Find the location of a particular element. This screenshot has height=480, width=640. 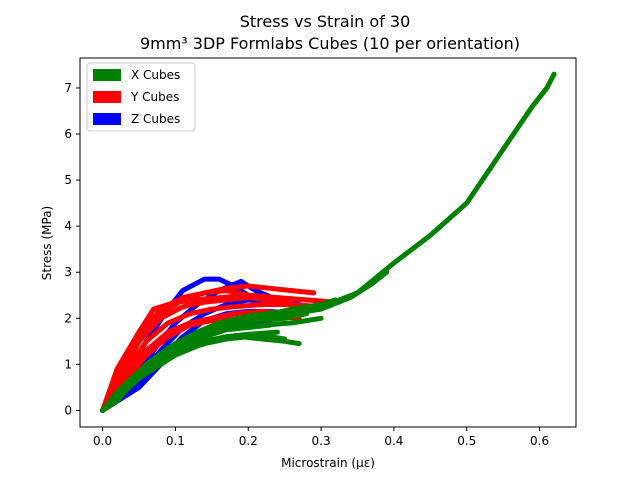

x-tick-label: 0.4 is located at coordinates (393, 441).